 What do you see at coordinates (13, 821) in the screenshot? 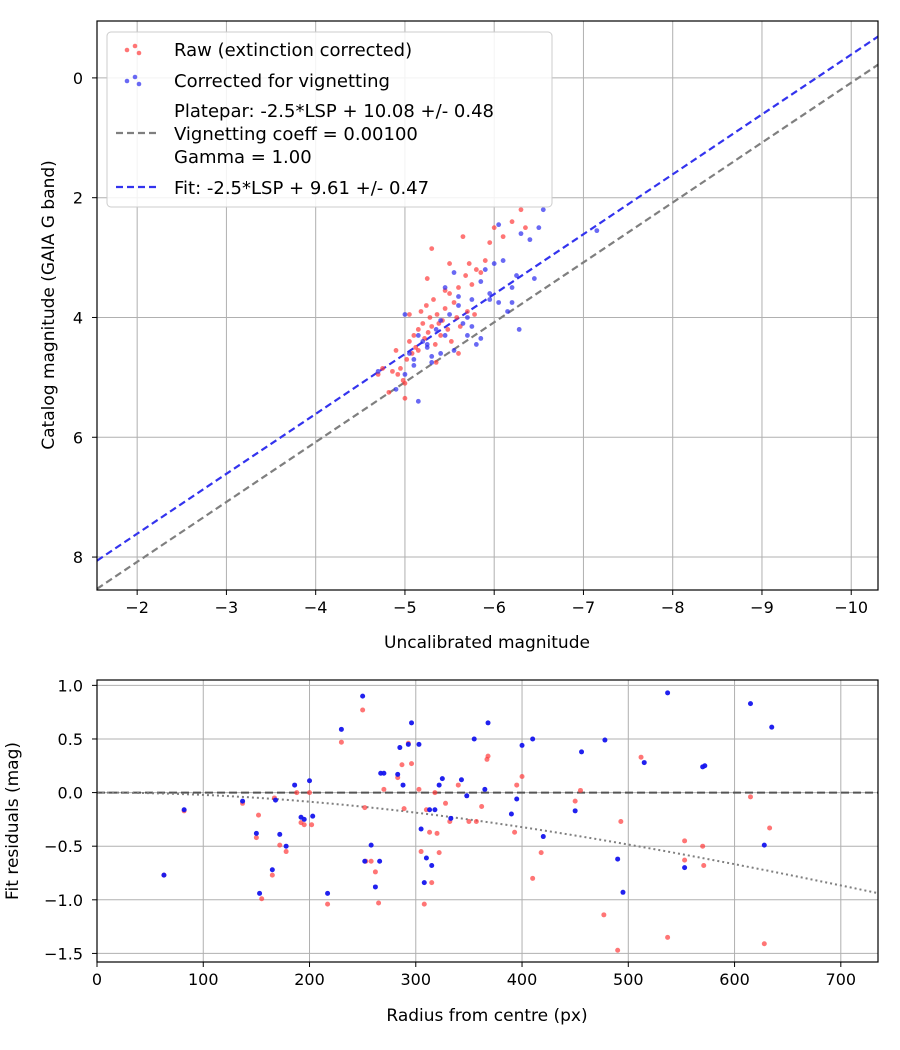
I see `residuals-y-axis-label: Fit residuals (mag)` at bounding box center [13, 821].